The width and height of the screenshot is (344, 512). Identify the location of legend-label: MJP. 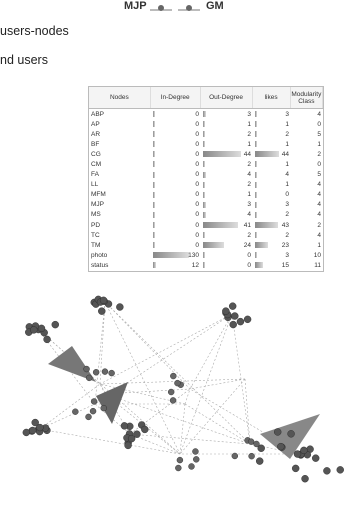
(135, 6).